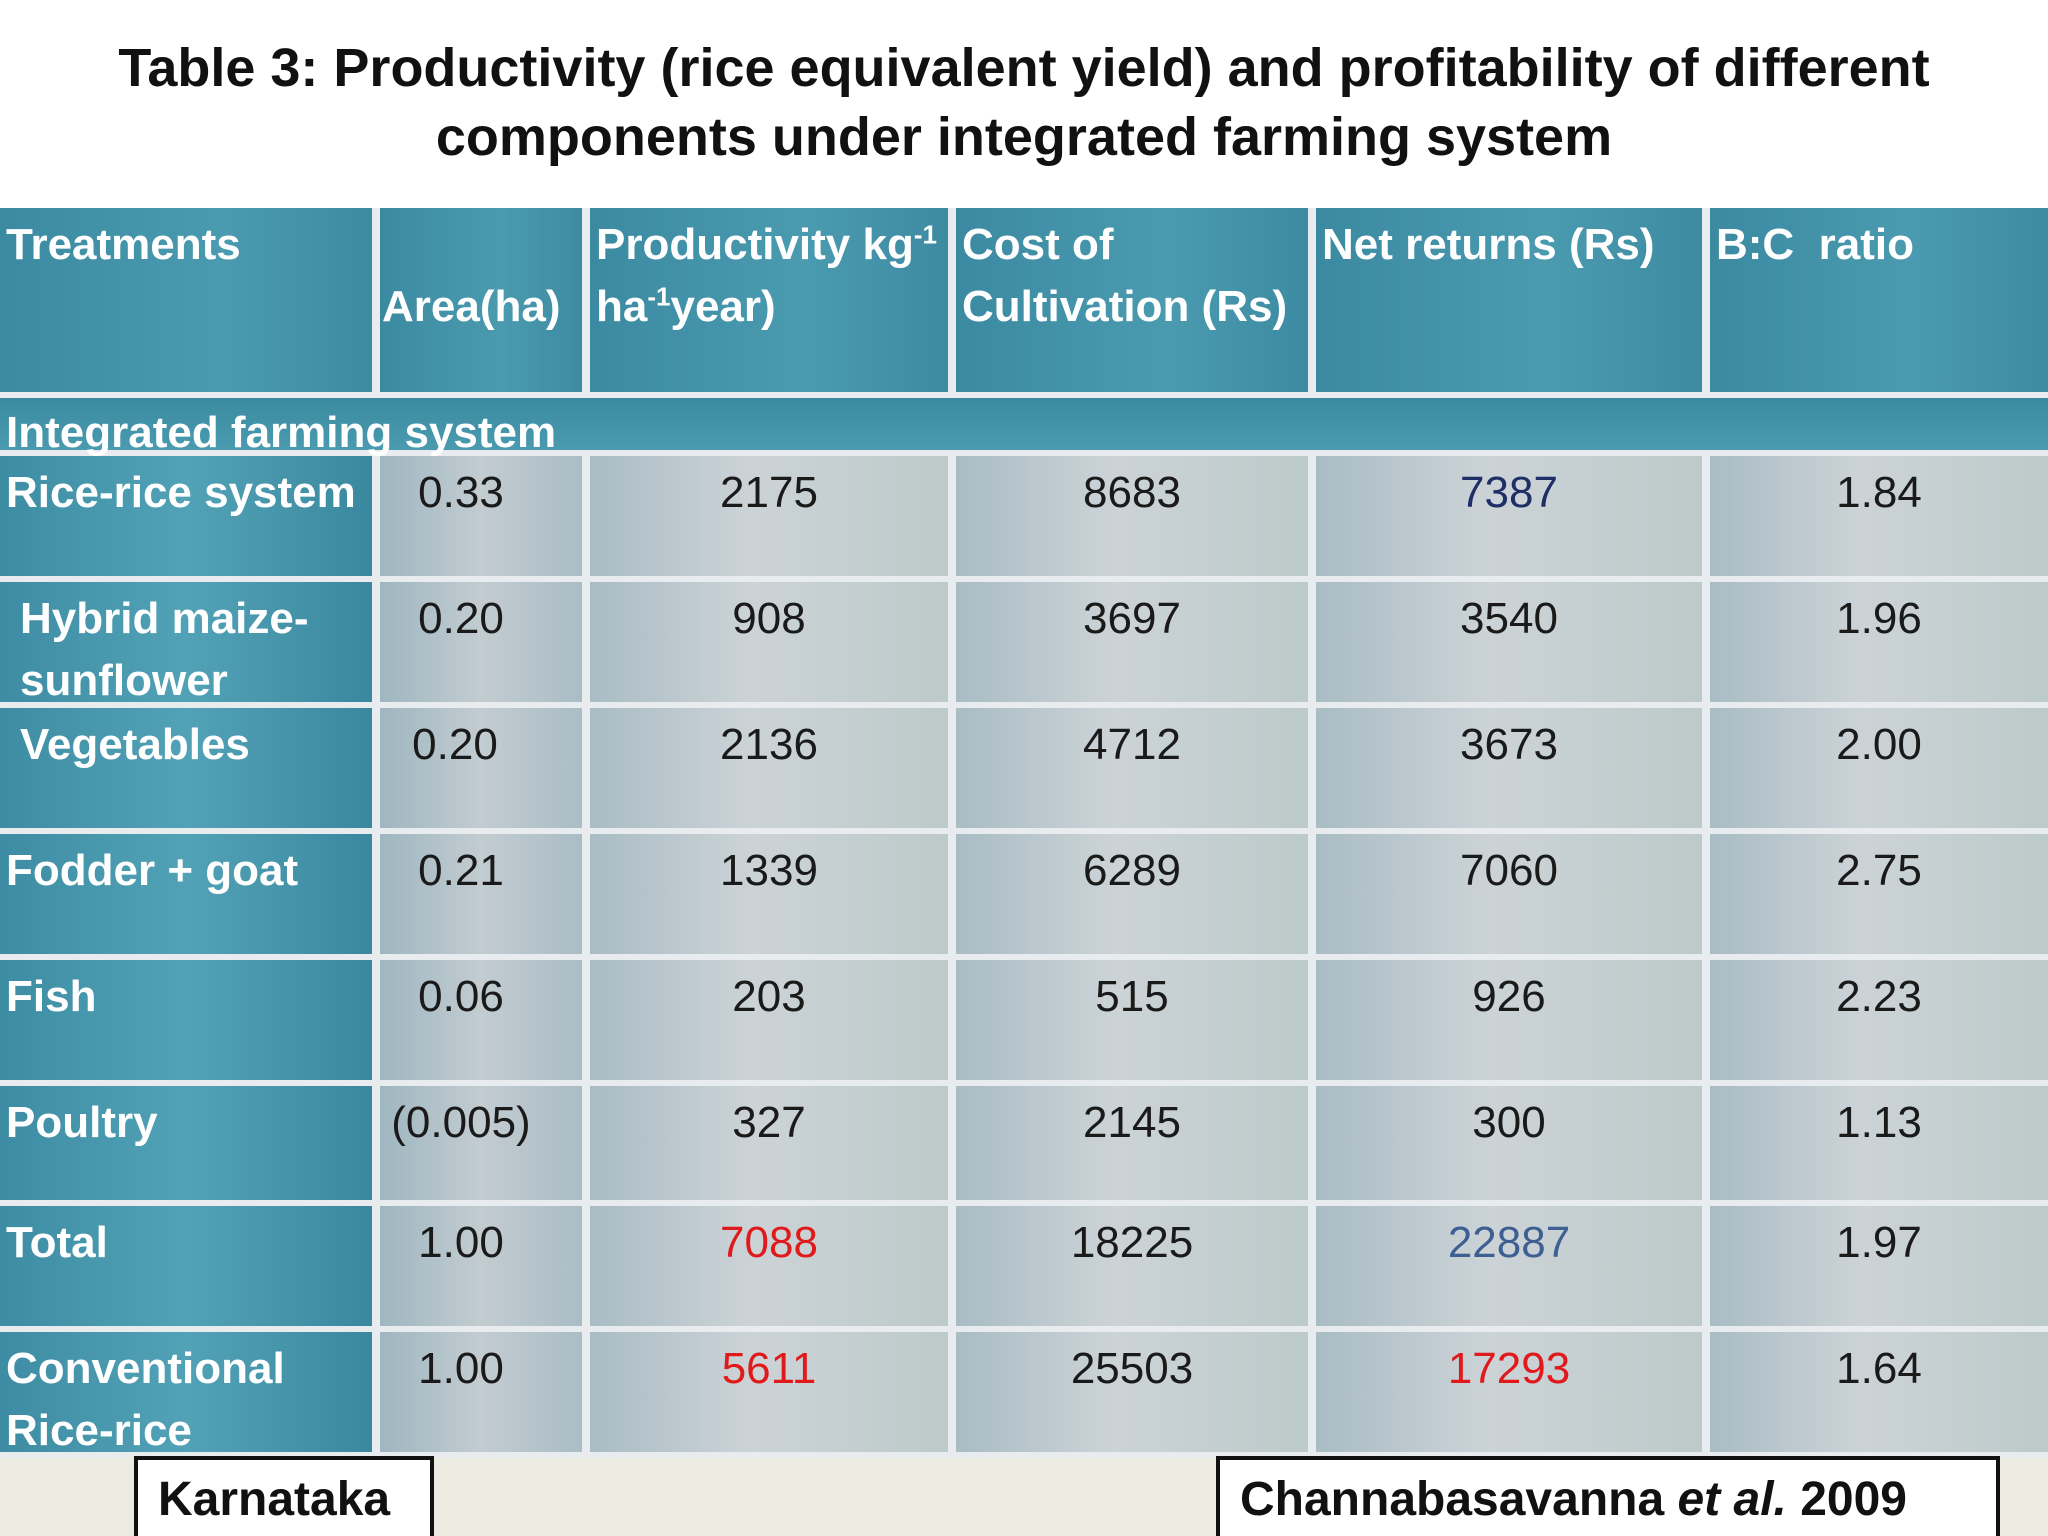 Image resolution: width=2048 pixels, height=1536 pixels. Describe the element at coordinates (769, 870) in the screenshot. I see `cell-productivity-text: 1339` at that location.